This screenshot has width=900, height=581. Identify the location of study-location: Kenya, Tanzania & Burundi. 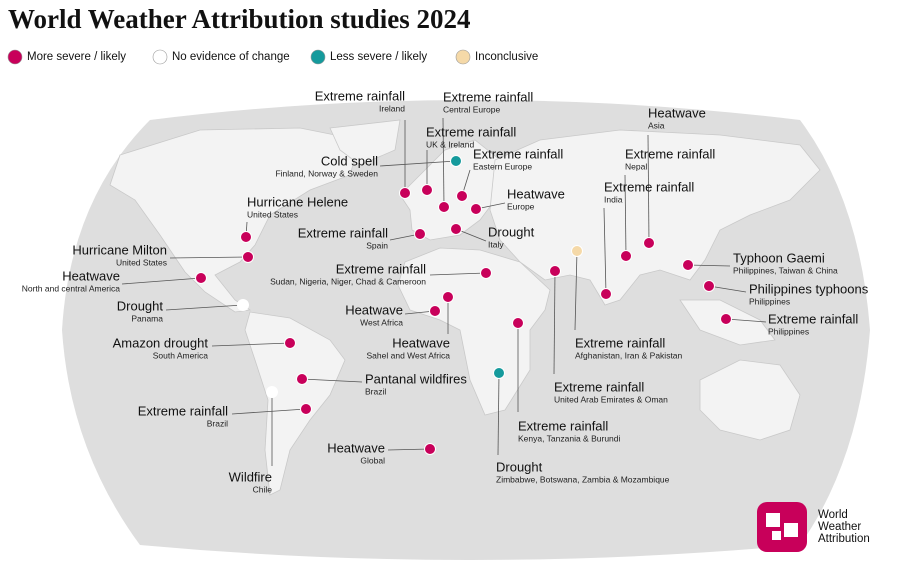
(569, 438).